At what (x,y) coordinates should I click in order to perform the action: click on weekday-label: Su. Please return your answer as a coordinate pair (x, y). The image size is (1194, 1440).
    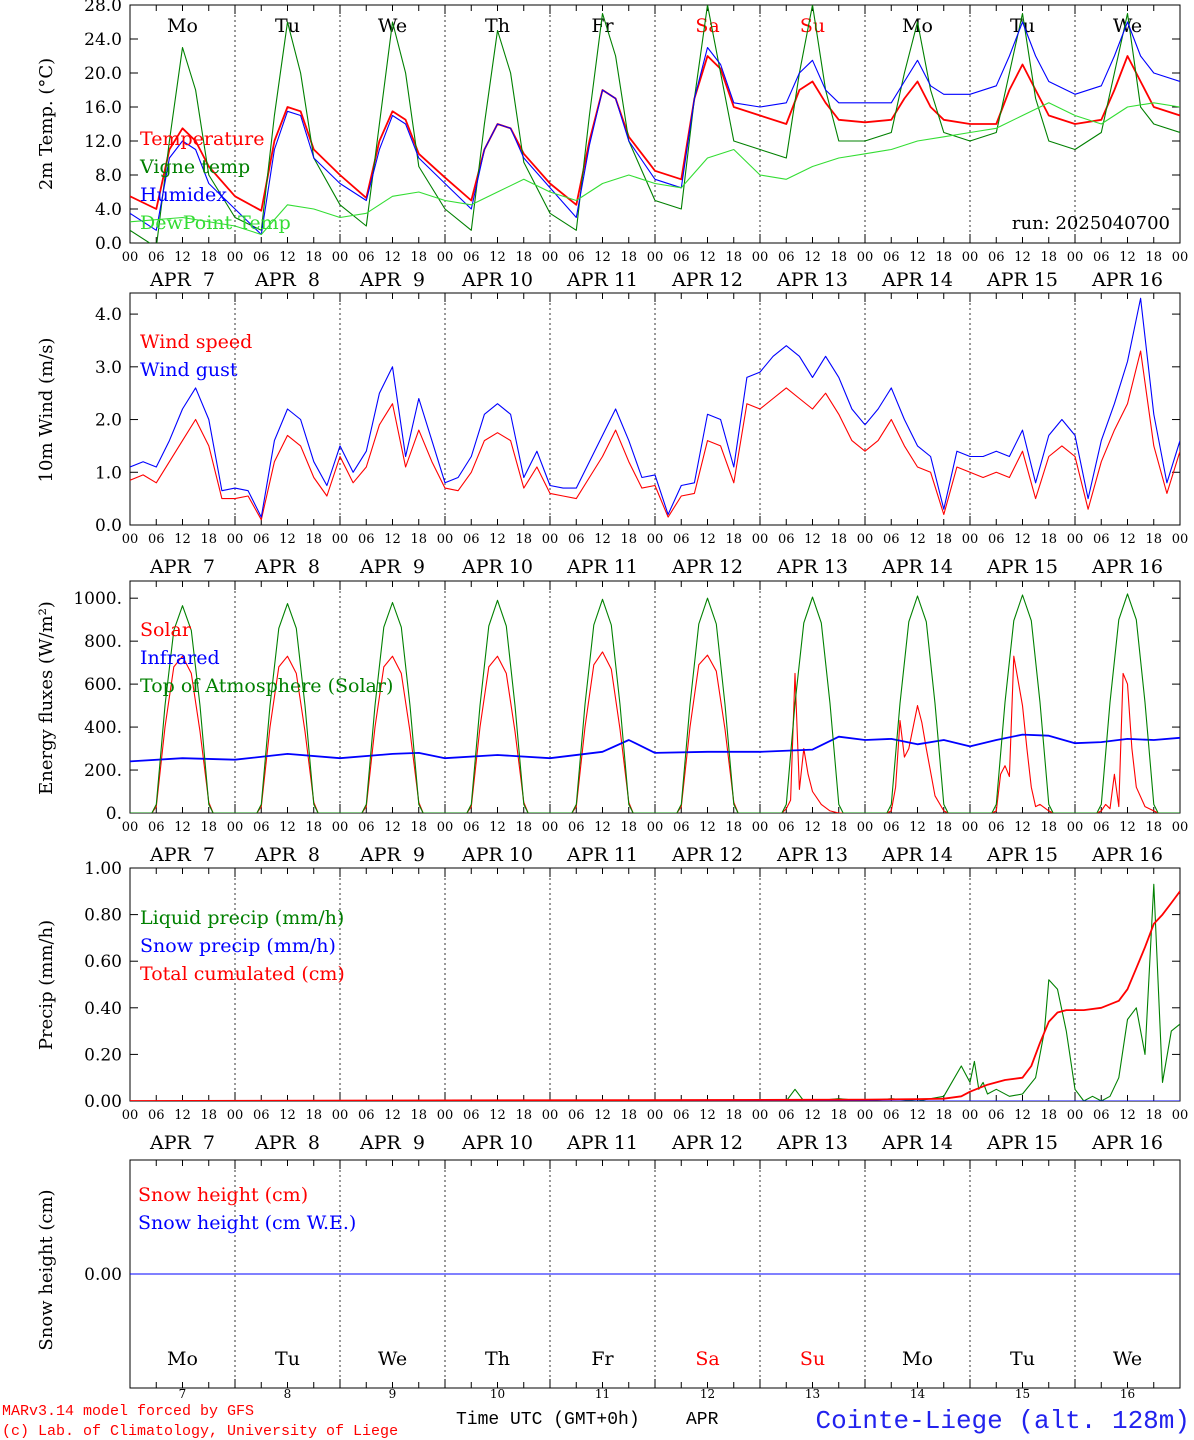
    Looking at the image, I should click on (812, 26).